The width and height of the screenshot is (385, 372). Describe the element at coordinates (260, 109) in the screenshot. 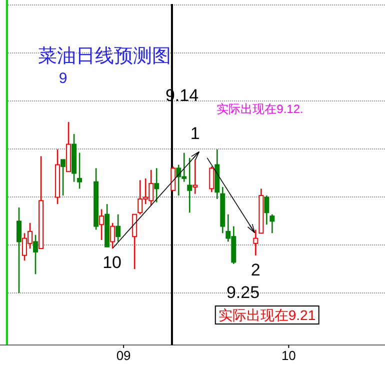

I see `text: 实际出现在9.12.` at that location.